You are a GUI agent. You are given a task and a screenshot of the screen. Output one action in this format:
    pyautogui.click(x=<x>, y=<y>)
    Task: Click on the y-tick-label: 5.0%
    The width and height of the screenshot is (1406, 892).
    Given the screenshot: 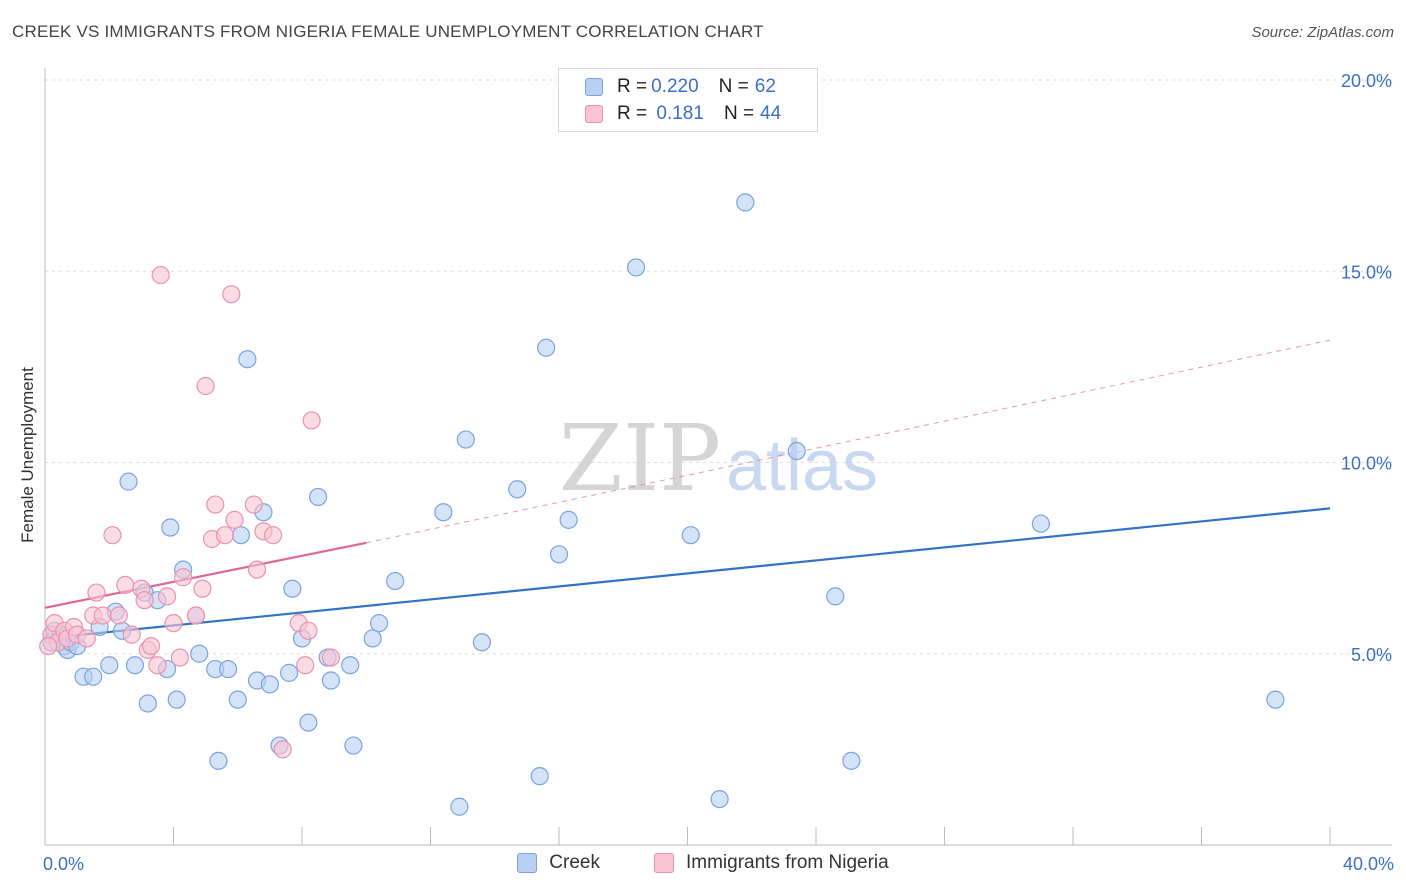 What is the action you would take?
    pyautogui.click(x=1371, y=655)
    